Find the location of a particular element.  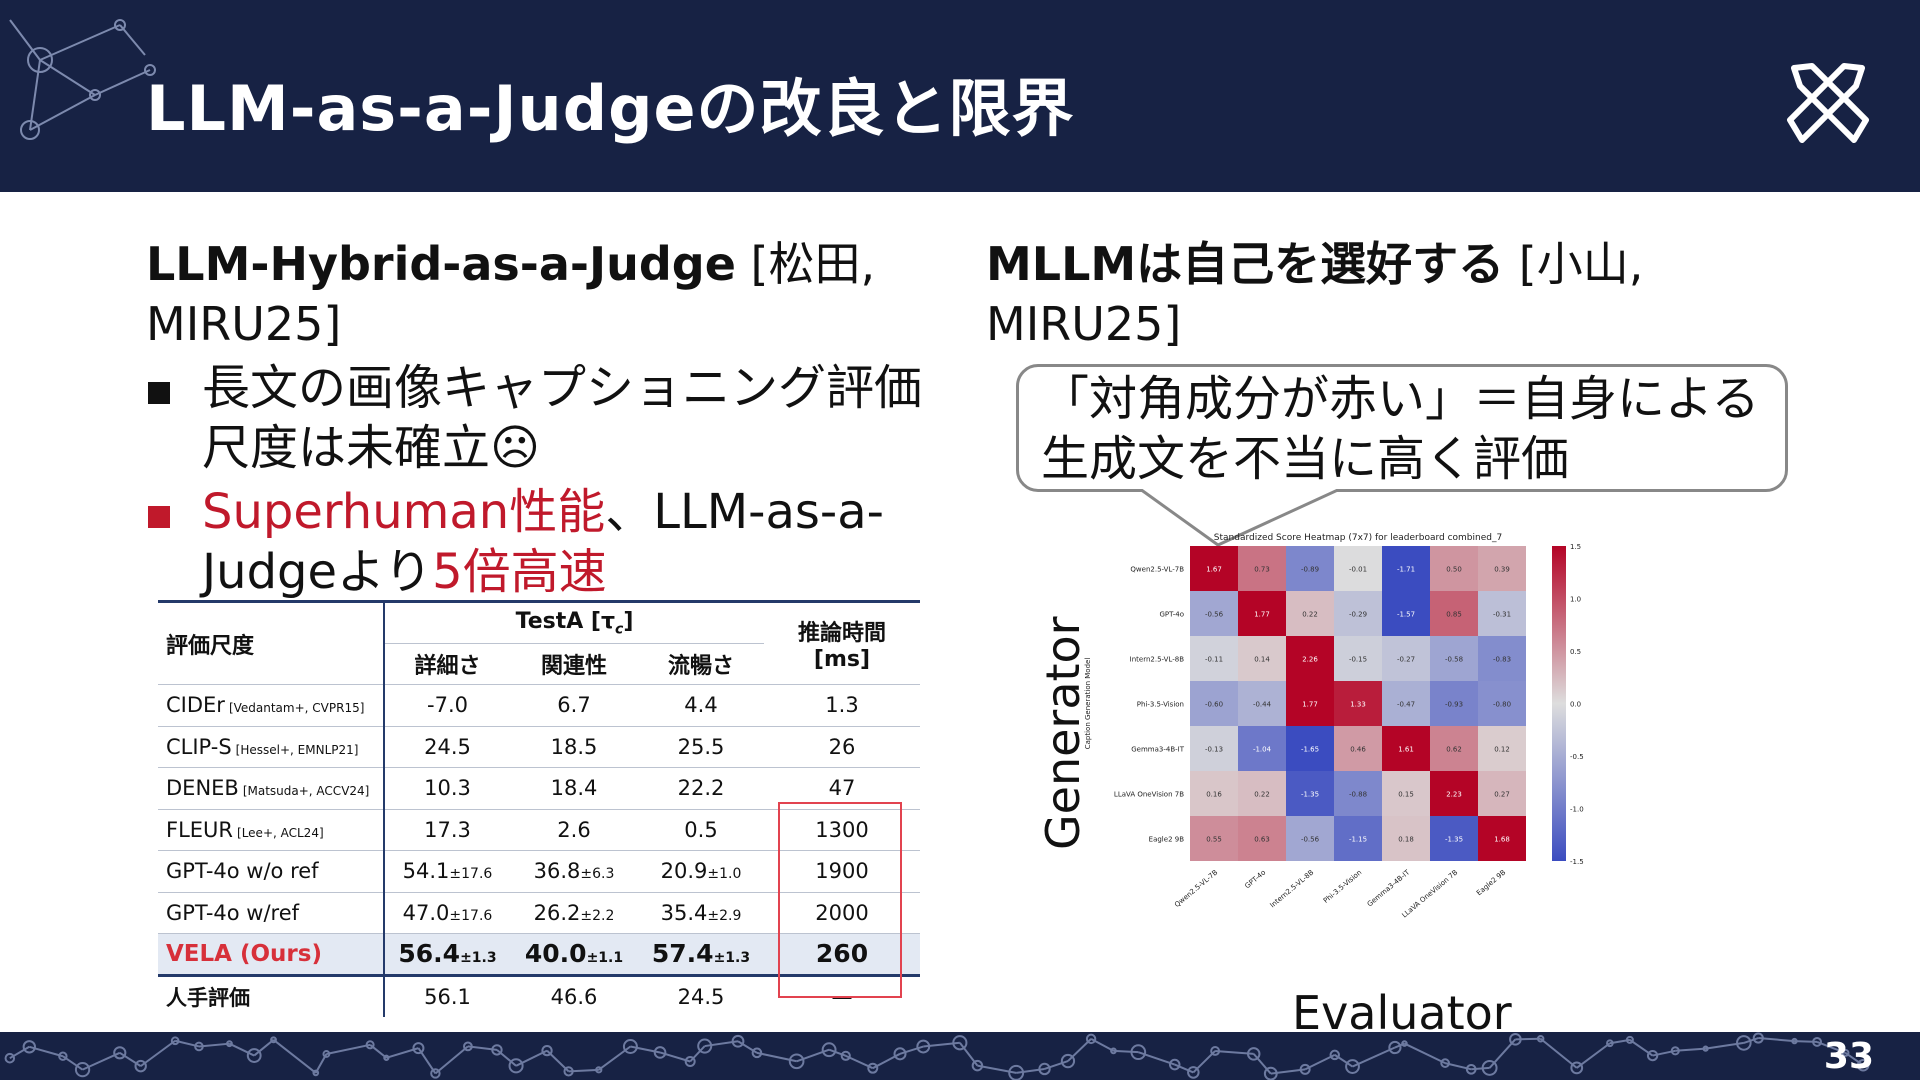

row-name: FLEUR [Lee+, ACL24] is located at coordinates (271, 830).